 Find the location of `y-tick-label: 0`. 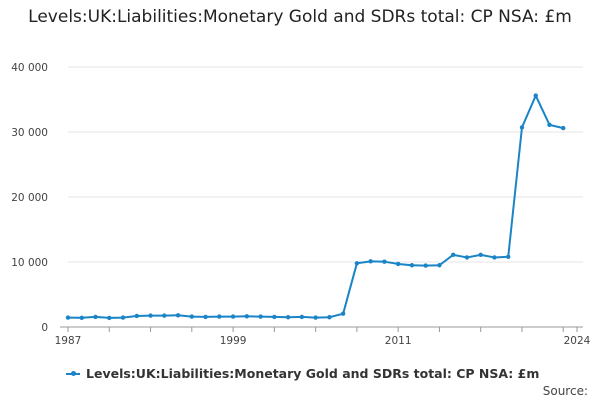

y-tick-label: 0 is located at coordinates (44, 328).